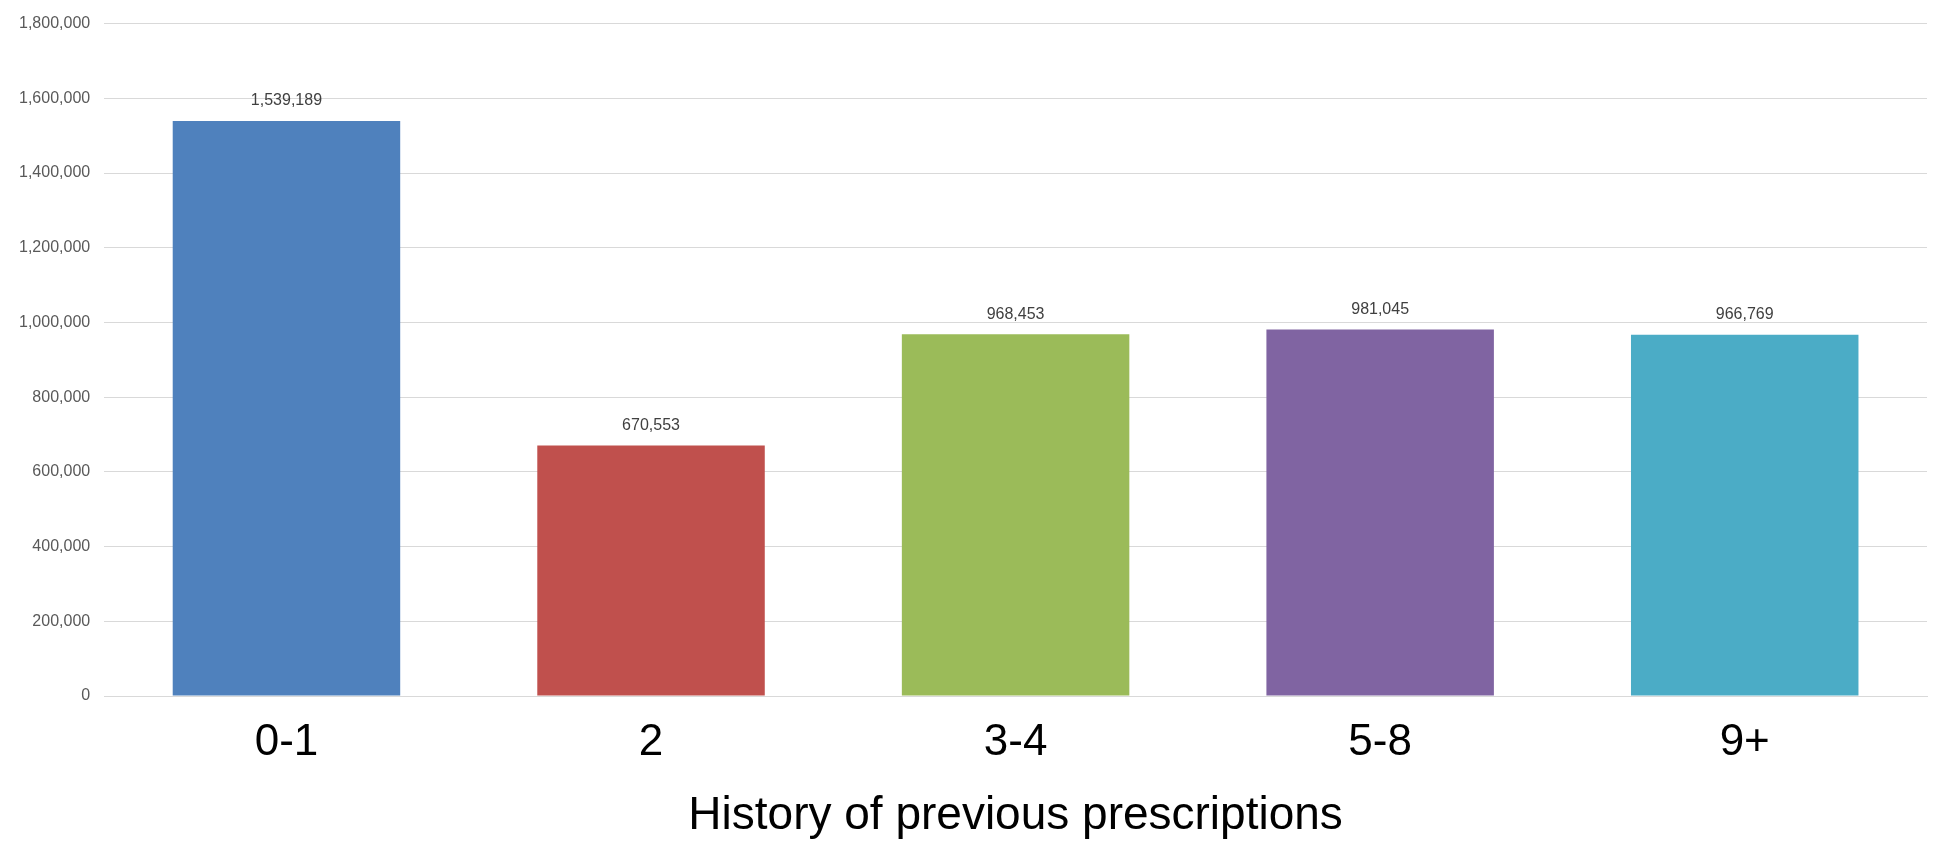 Image resolution: width=1952 pixels, height=848 pixels. What do you see at coordinates (61, 396) in the screenshot?
I see `y-tick-label: 800,000` at bounding box center [61, 396].